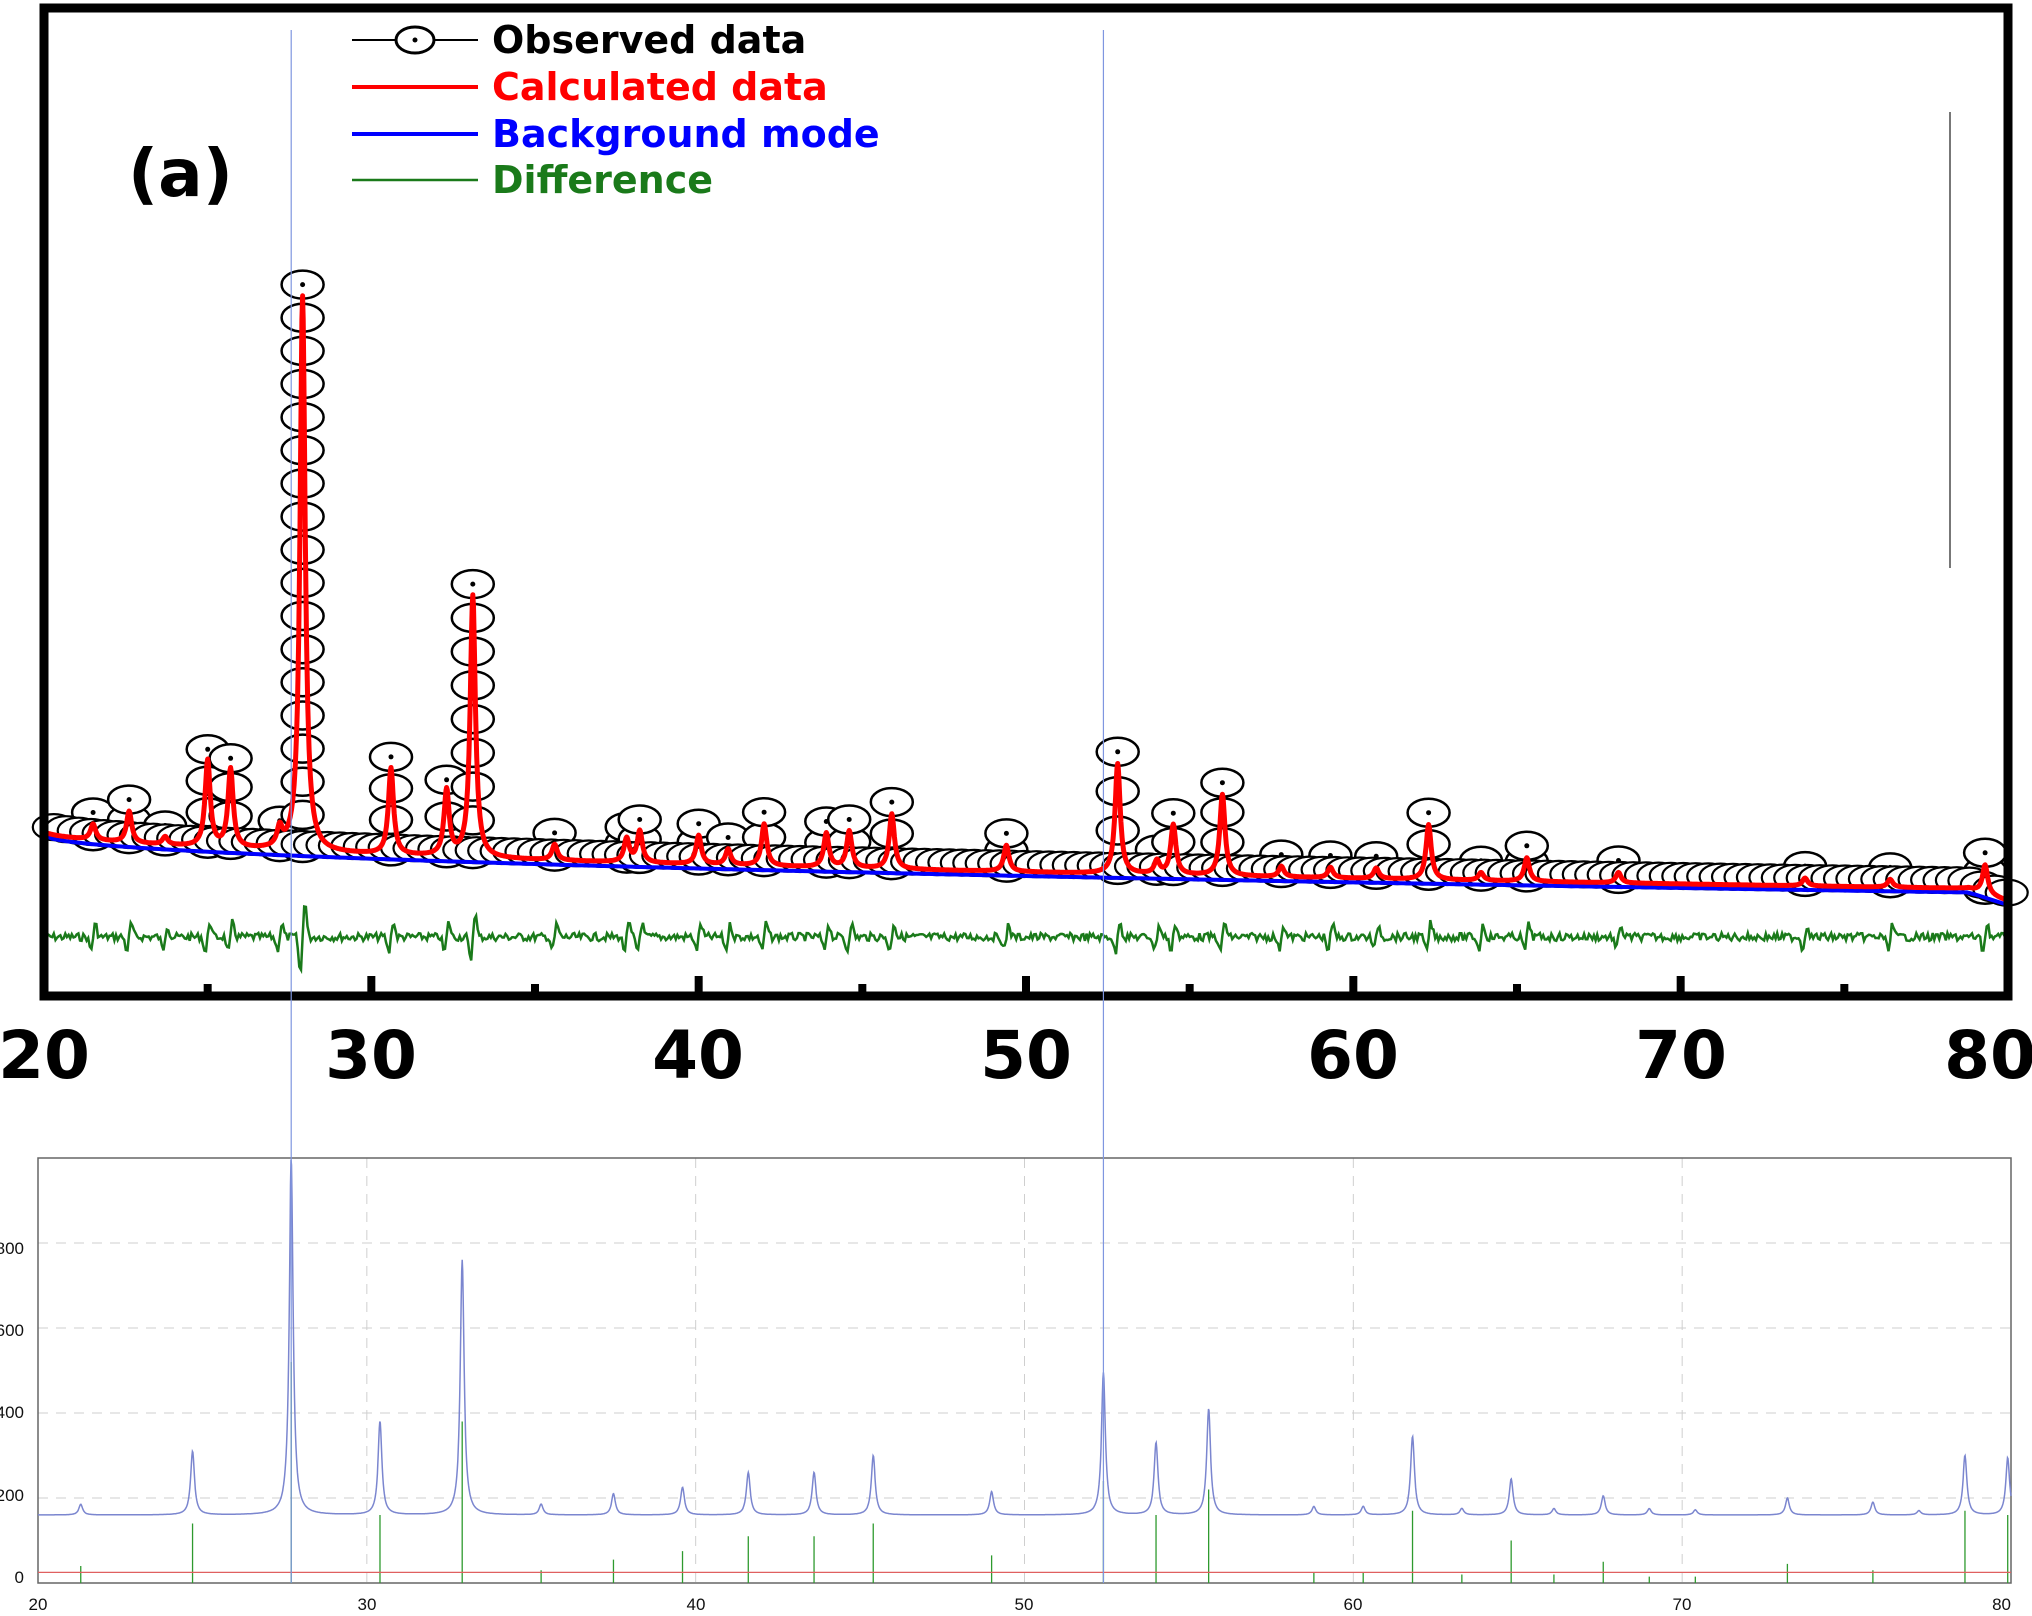  What do you see at coordinates (12, 1248) in the screenshot?
I see `y-tick-label-800: 800` at bounding box center [12, 1248].